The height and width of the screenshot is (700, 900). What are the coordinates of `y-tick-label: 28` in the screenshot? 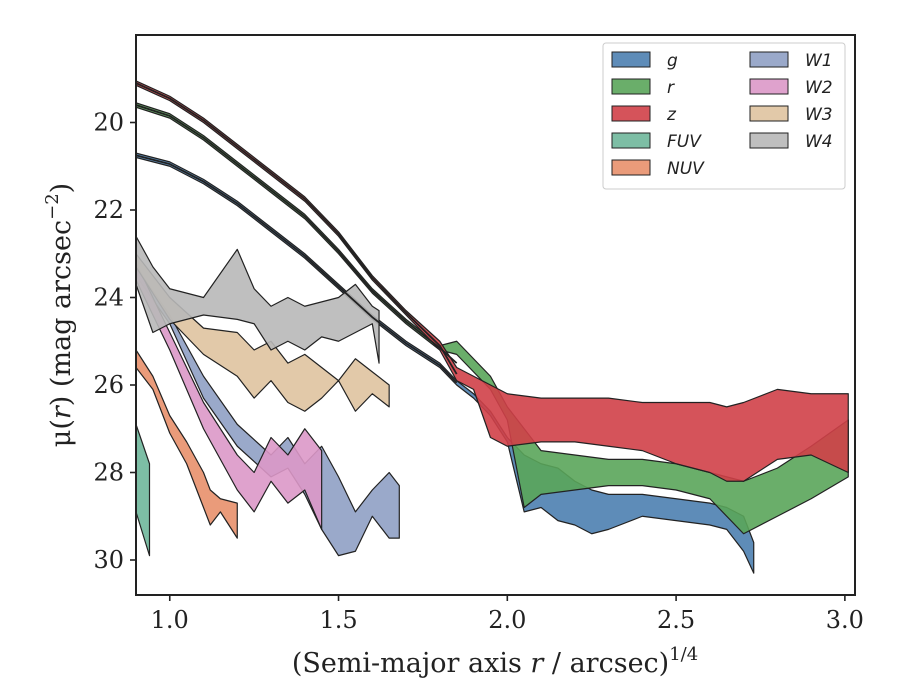 It's located at (108, 473).